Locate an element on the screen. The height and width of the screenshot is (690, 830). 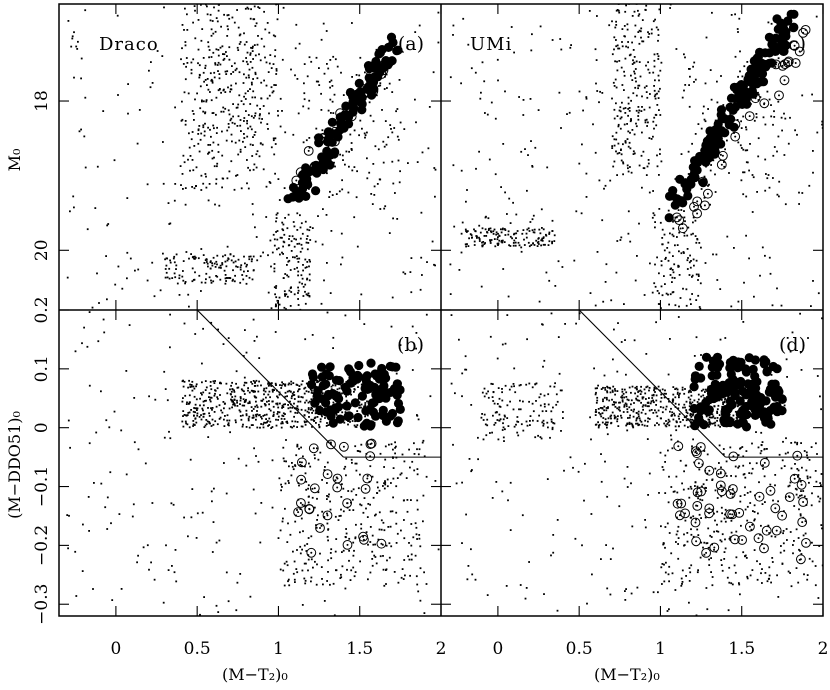
candidate-open-circle-center is located at coordinates (776, 64).